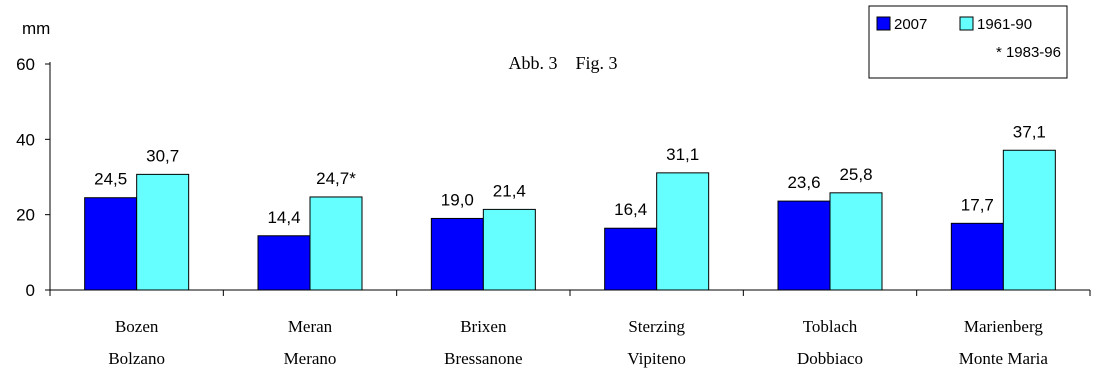 This screenshot has width=1120, height=374. What do you see at coordinates (283, 217) in the screenshot?
I see `data-label-2007-1: 14,4` at bounding box center [283, 217].